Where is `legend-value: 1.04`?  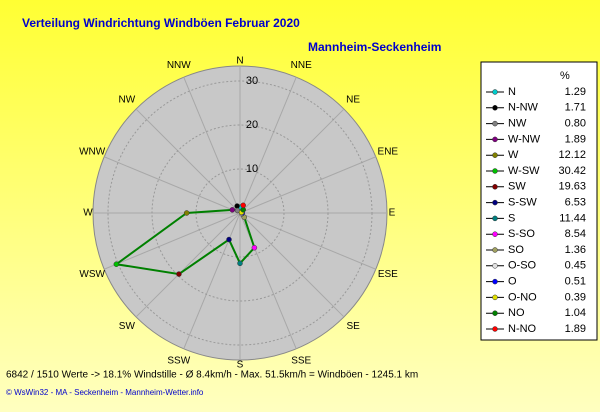 legend-value: 1.04 is located at coordinates (575, 313).